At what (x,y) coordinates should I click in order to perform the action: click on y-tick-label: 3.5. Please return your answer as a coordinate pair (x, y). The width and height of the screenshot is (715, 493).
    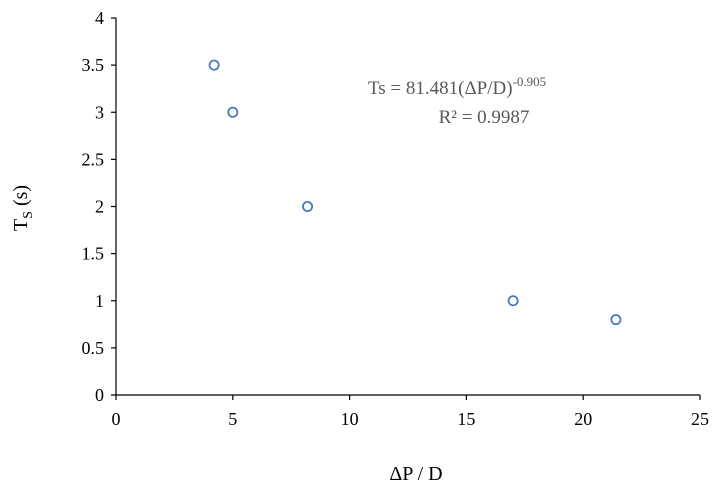
    Looking at the image, I should click on (93, 65).